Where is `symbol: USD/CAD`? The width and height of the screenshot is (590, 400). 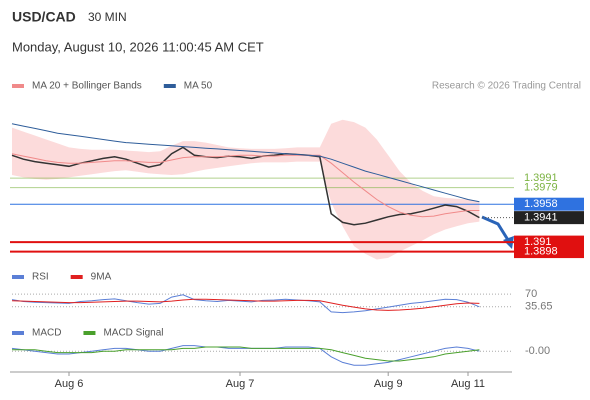
symbol: USD/CAD is located at coordinates (44, 17).